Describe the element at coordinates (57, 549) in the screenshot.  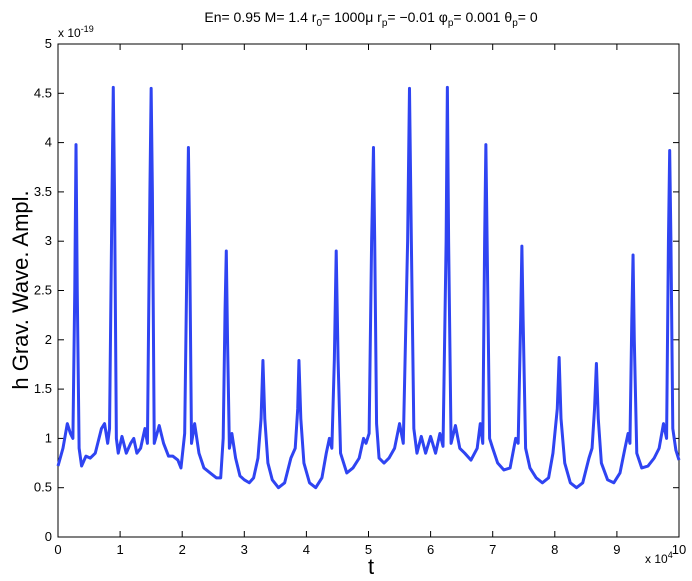
I see `x-tick-label: 0` at that location.